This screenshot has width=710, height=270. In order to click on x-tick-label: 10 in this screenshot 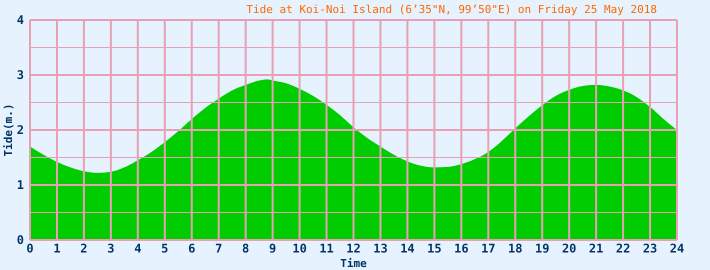, I will do `click(299, 249)`.